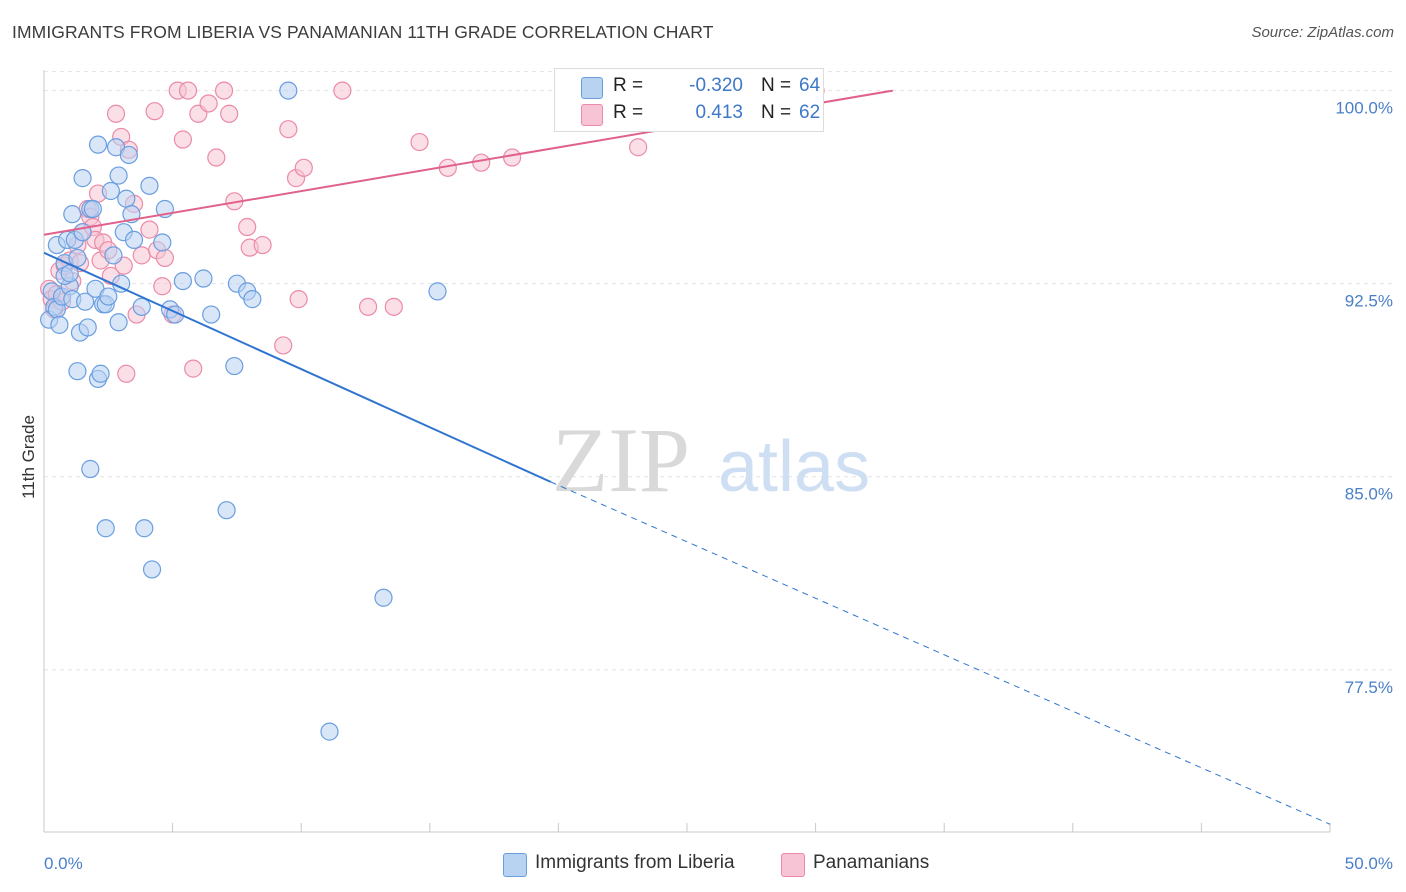 This screenshot has width=1406, height=892. I want to click on y-tick-label: 92.5%, so click(1369, 301).